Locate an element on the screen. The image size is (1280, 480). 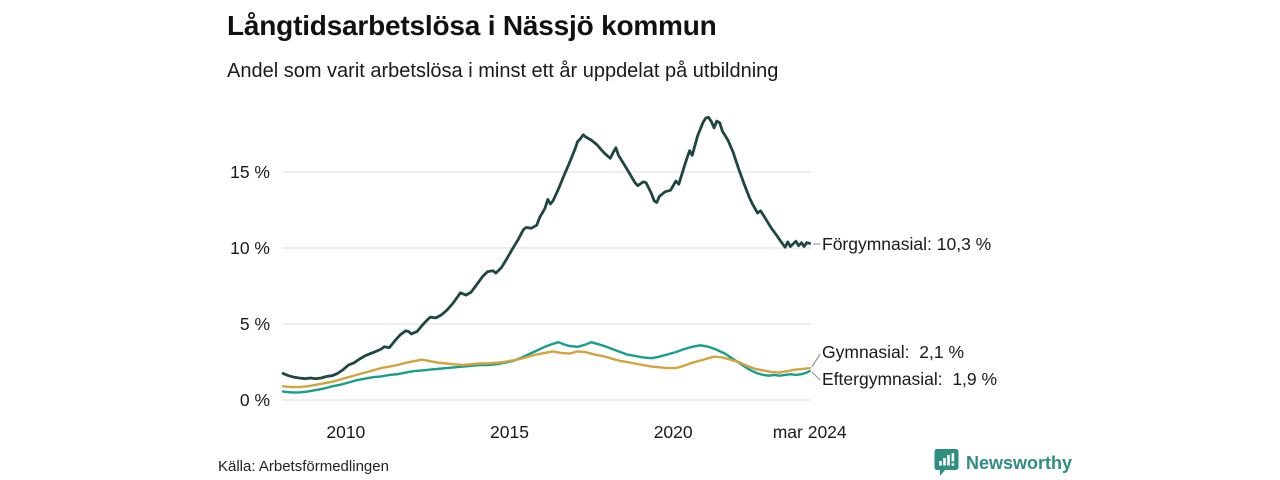
x-tick-label: 2010 is located at coordinates (345, 432).